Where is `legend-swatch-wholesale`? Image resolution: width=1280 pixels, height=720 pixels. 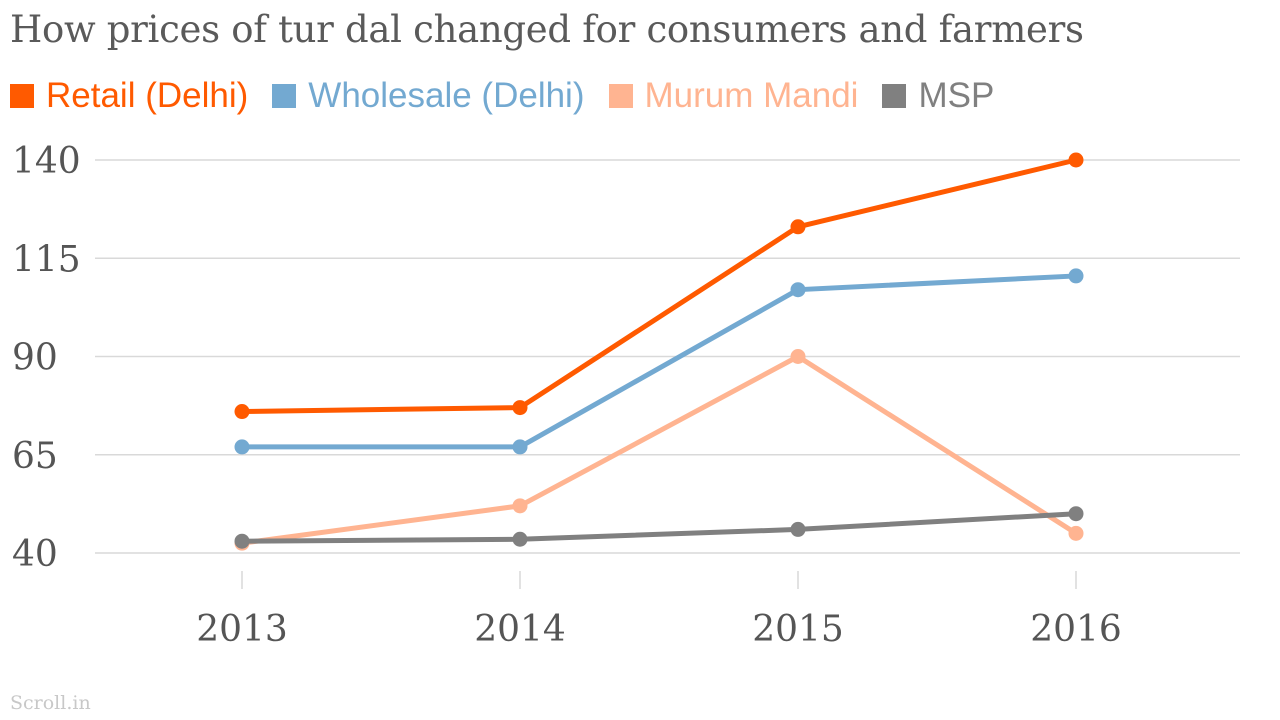 legend-swatch-wholesale is located at coordinates (284, 96).